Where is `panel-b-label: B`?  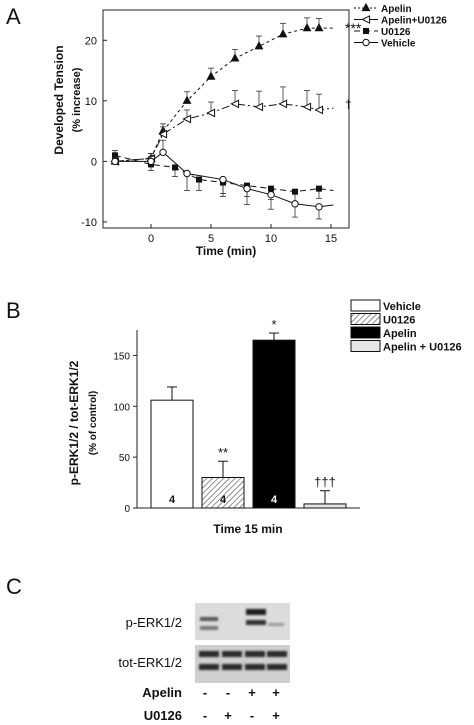
panel-b-label: B is located at coordinates (13, 310).